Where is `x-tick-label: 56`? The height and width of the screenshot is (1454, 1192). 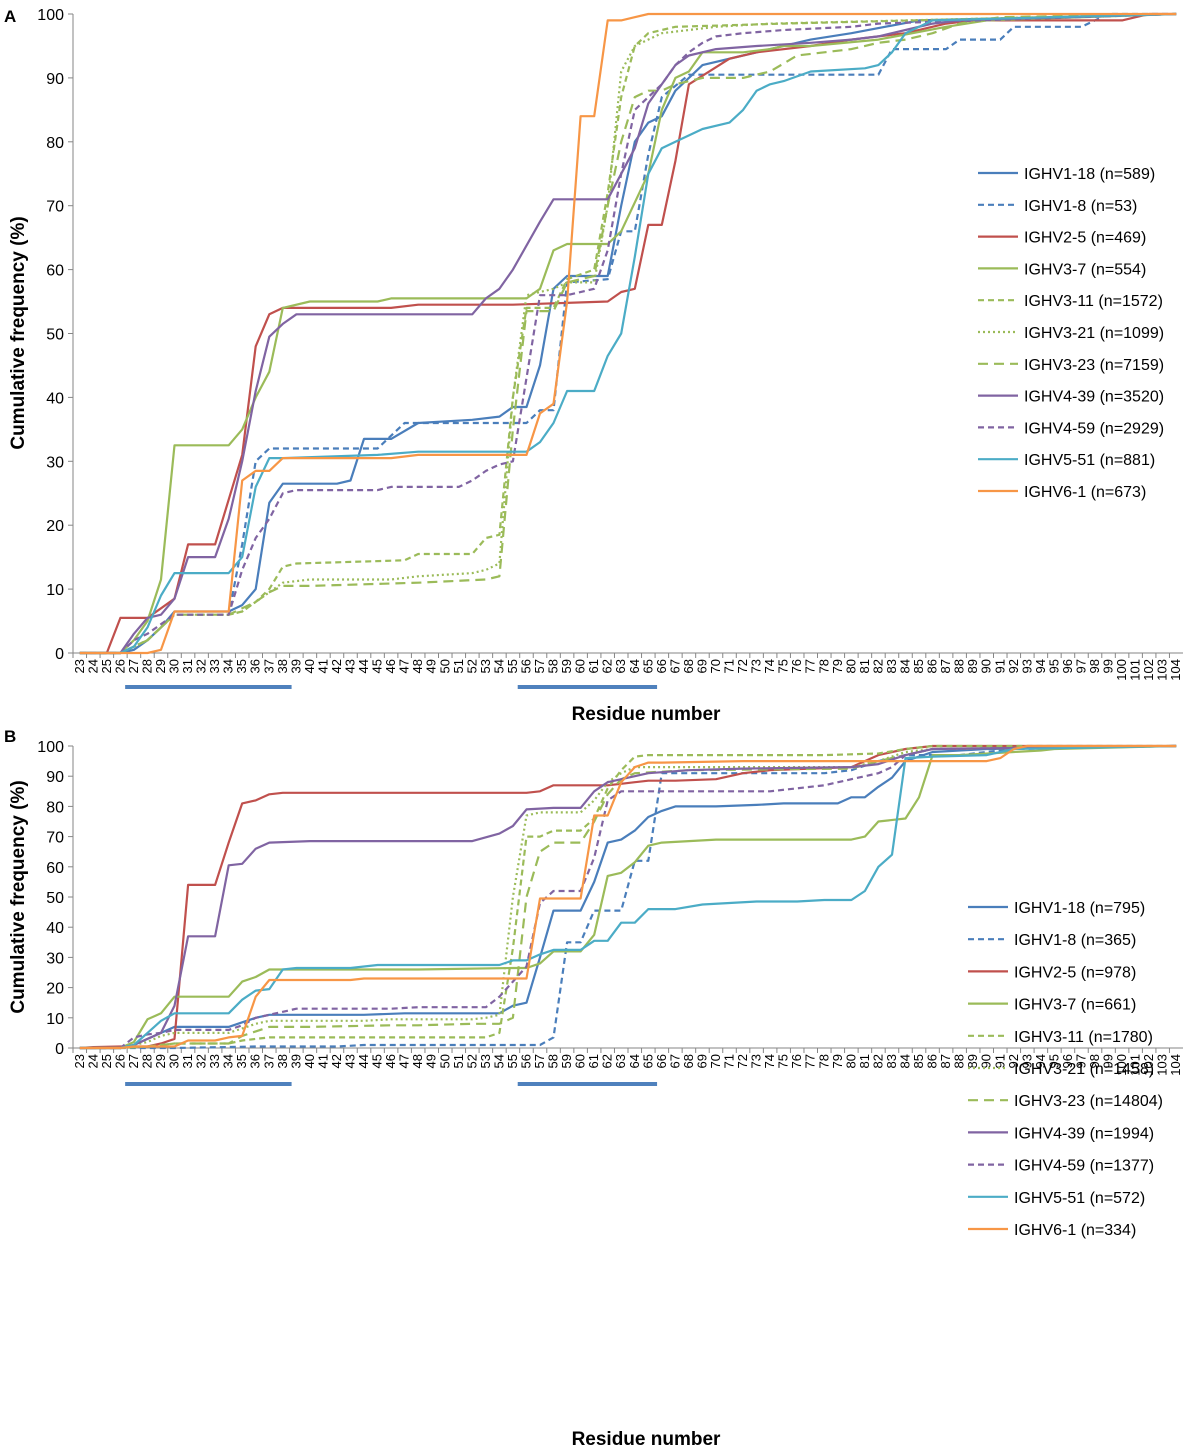
x-tick-label: 56 is located at coordinates (525, 666).